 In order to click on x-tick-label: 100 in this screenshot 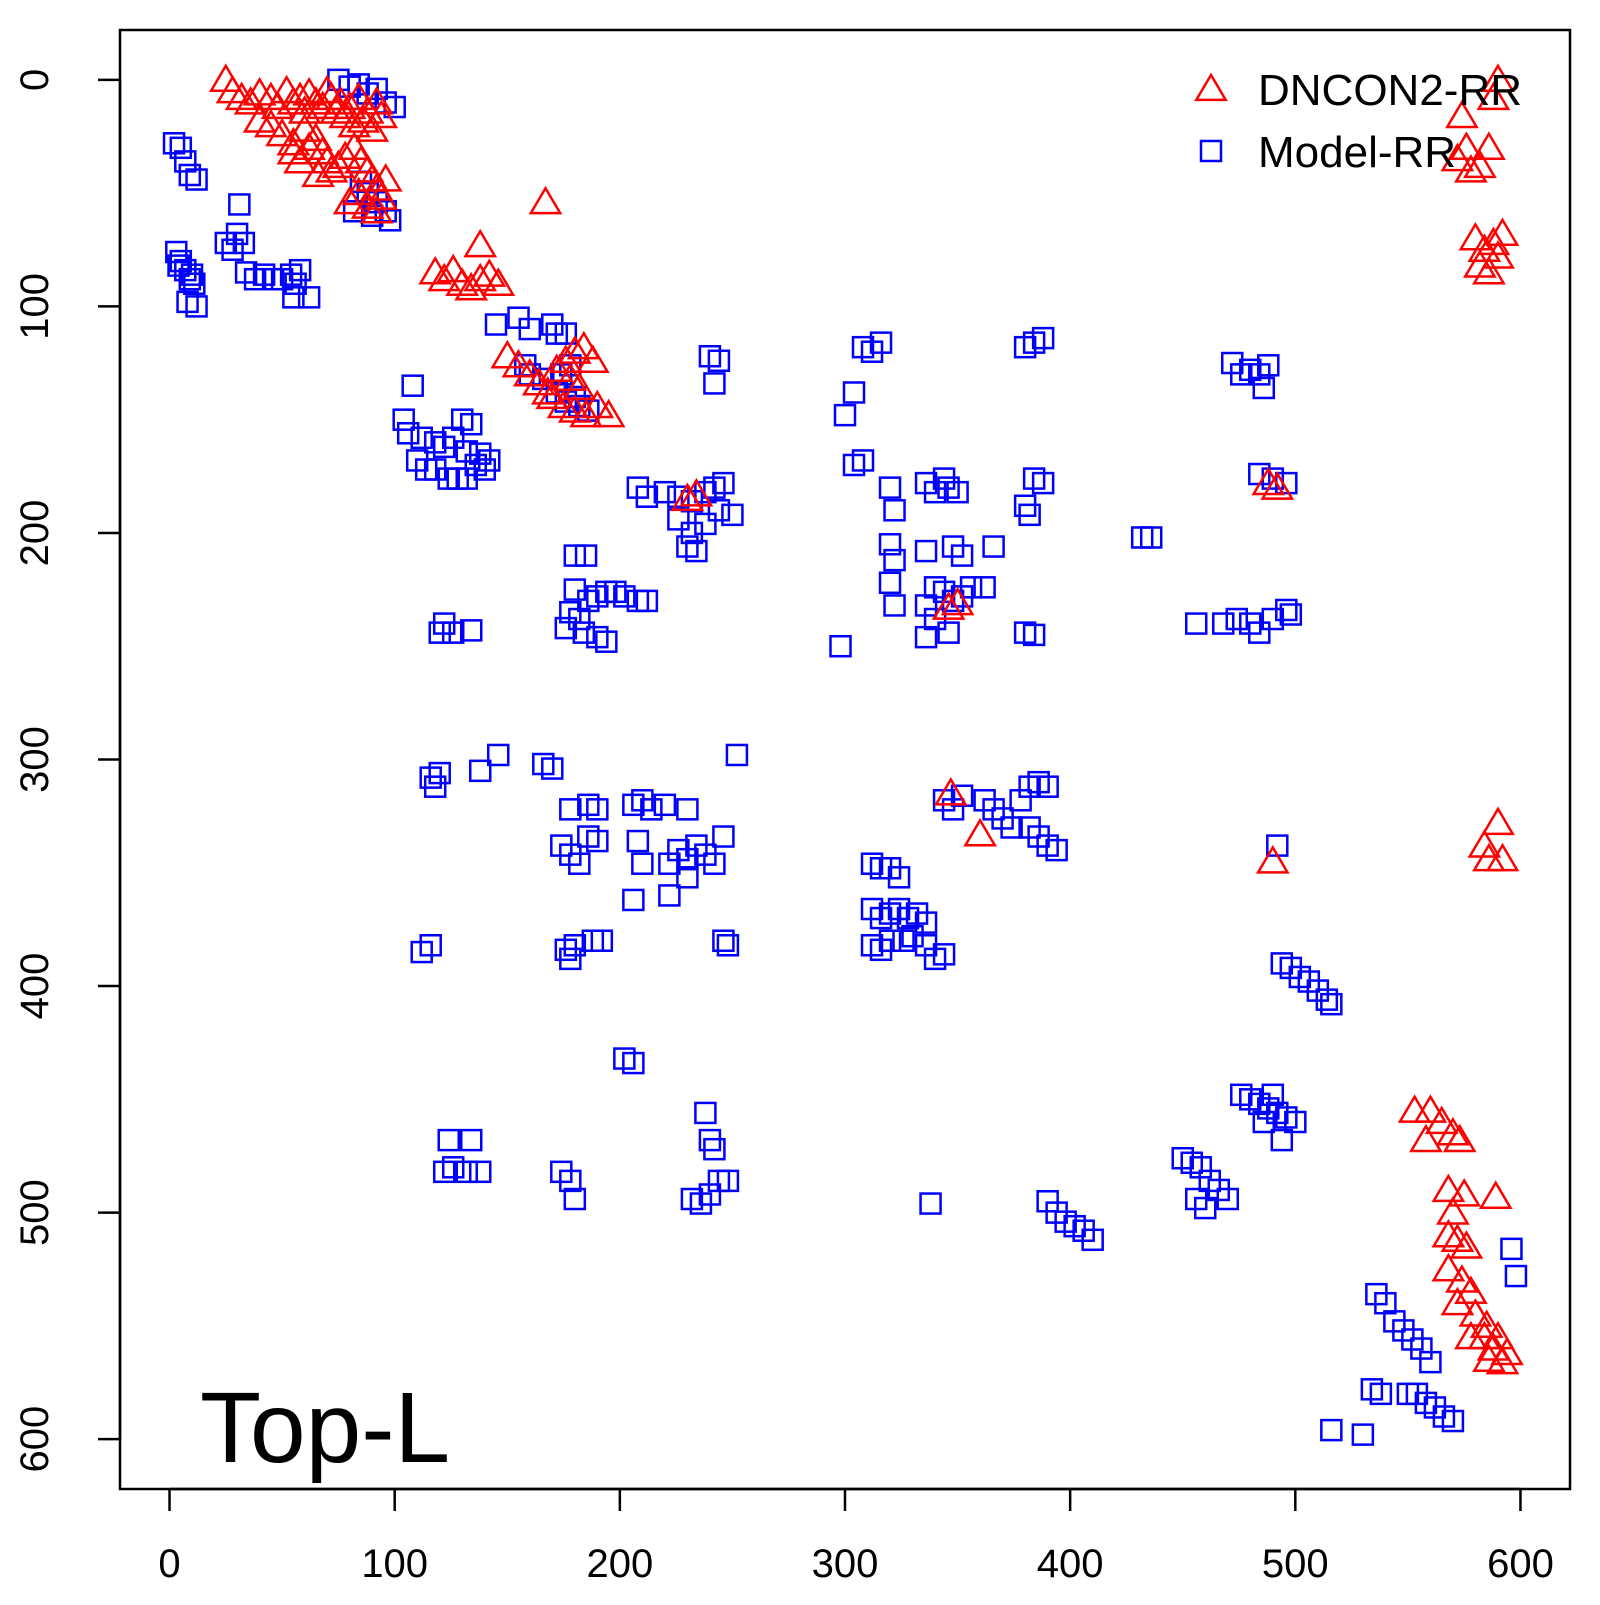, I will do `click(394, 1564)`.